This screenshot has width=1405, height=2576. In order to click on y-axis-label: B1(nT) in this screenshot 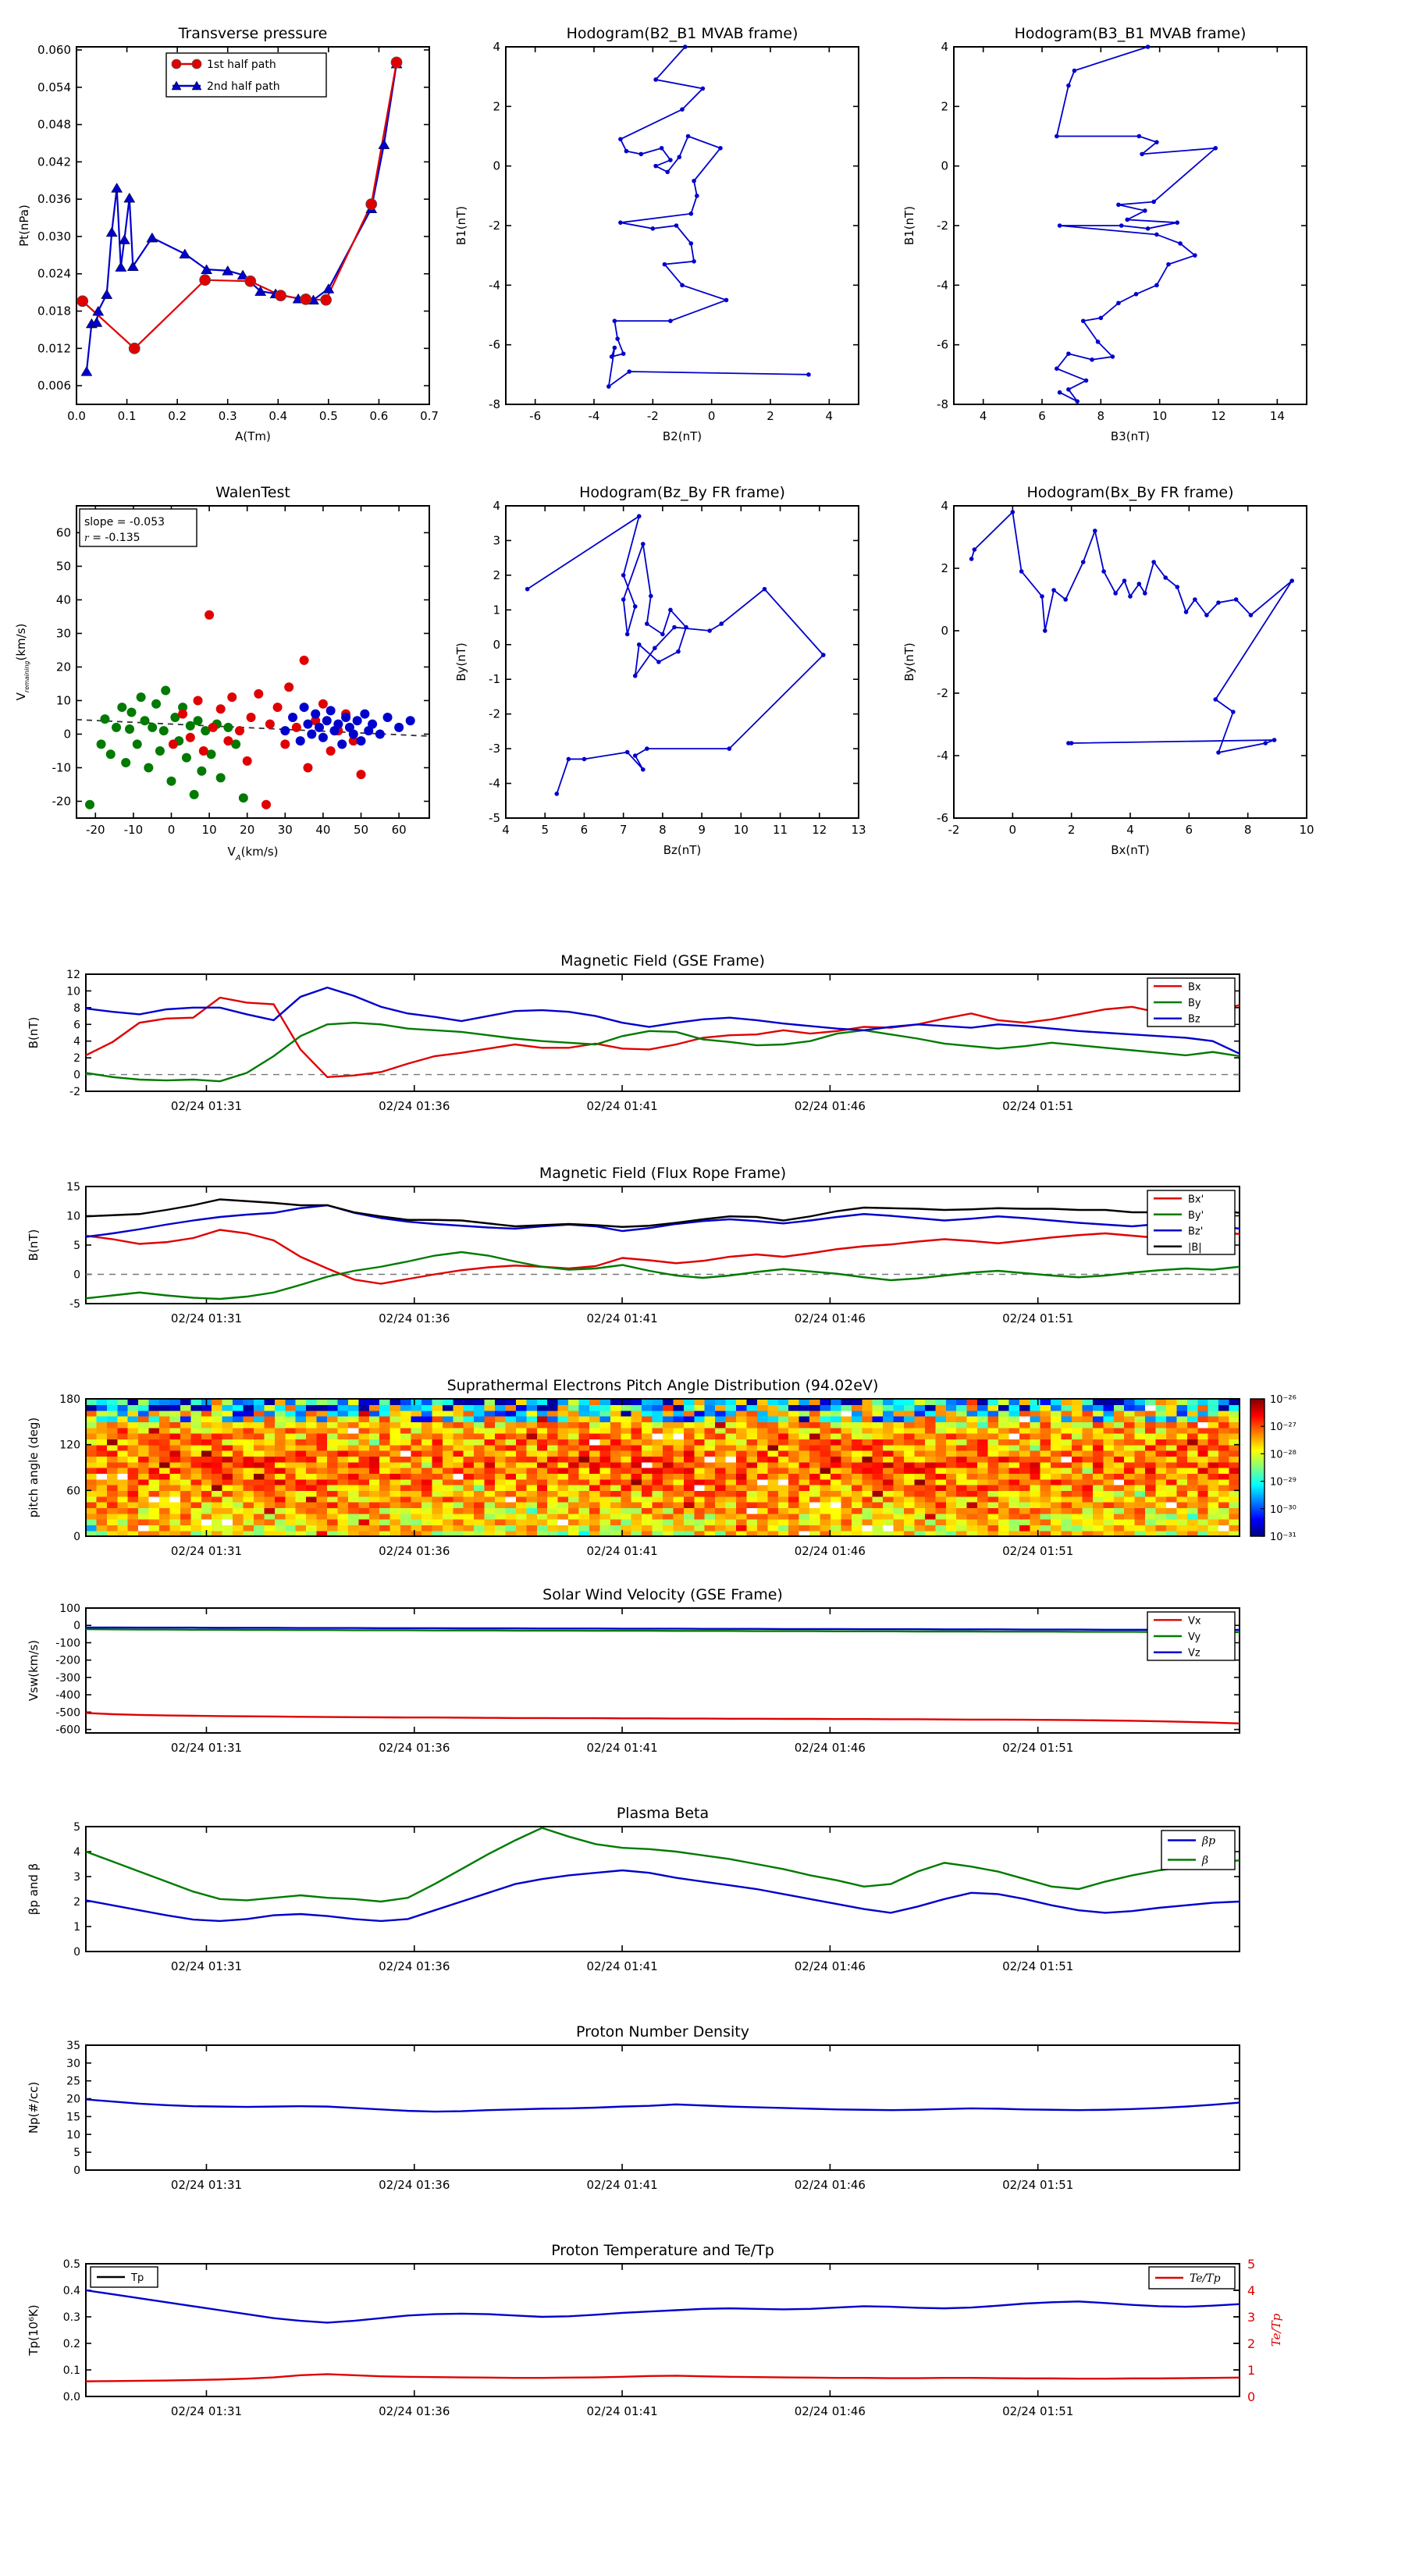, I will do `click(461, 225)`.